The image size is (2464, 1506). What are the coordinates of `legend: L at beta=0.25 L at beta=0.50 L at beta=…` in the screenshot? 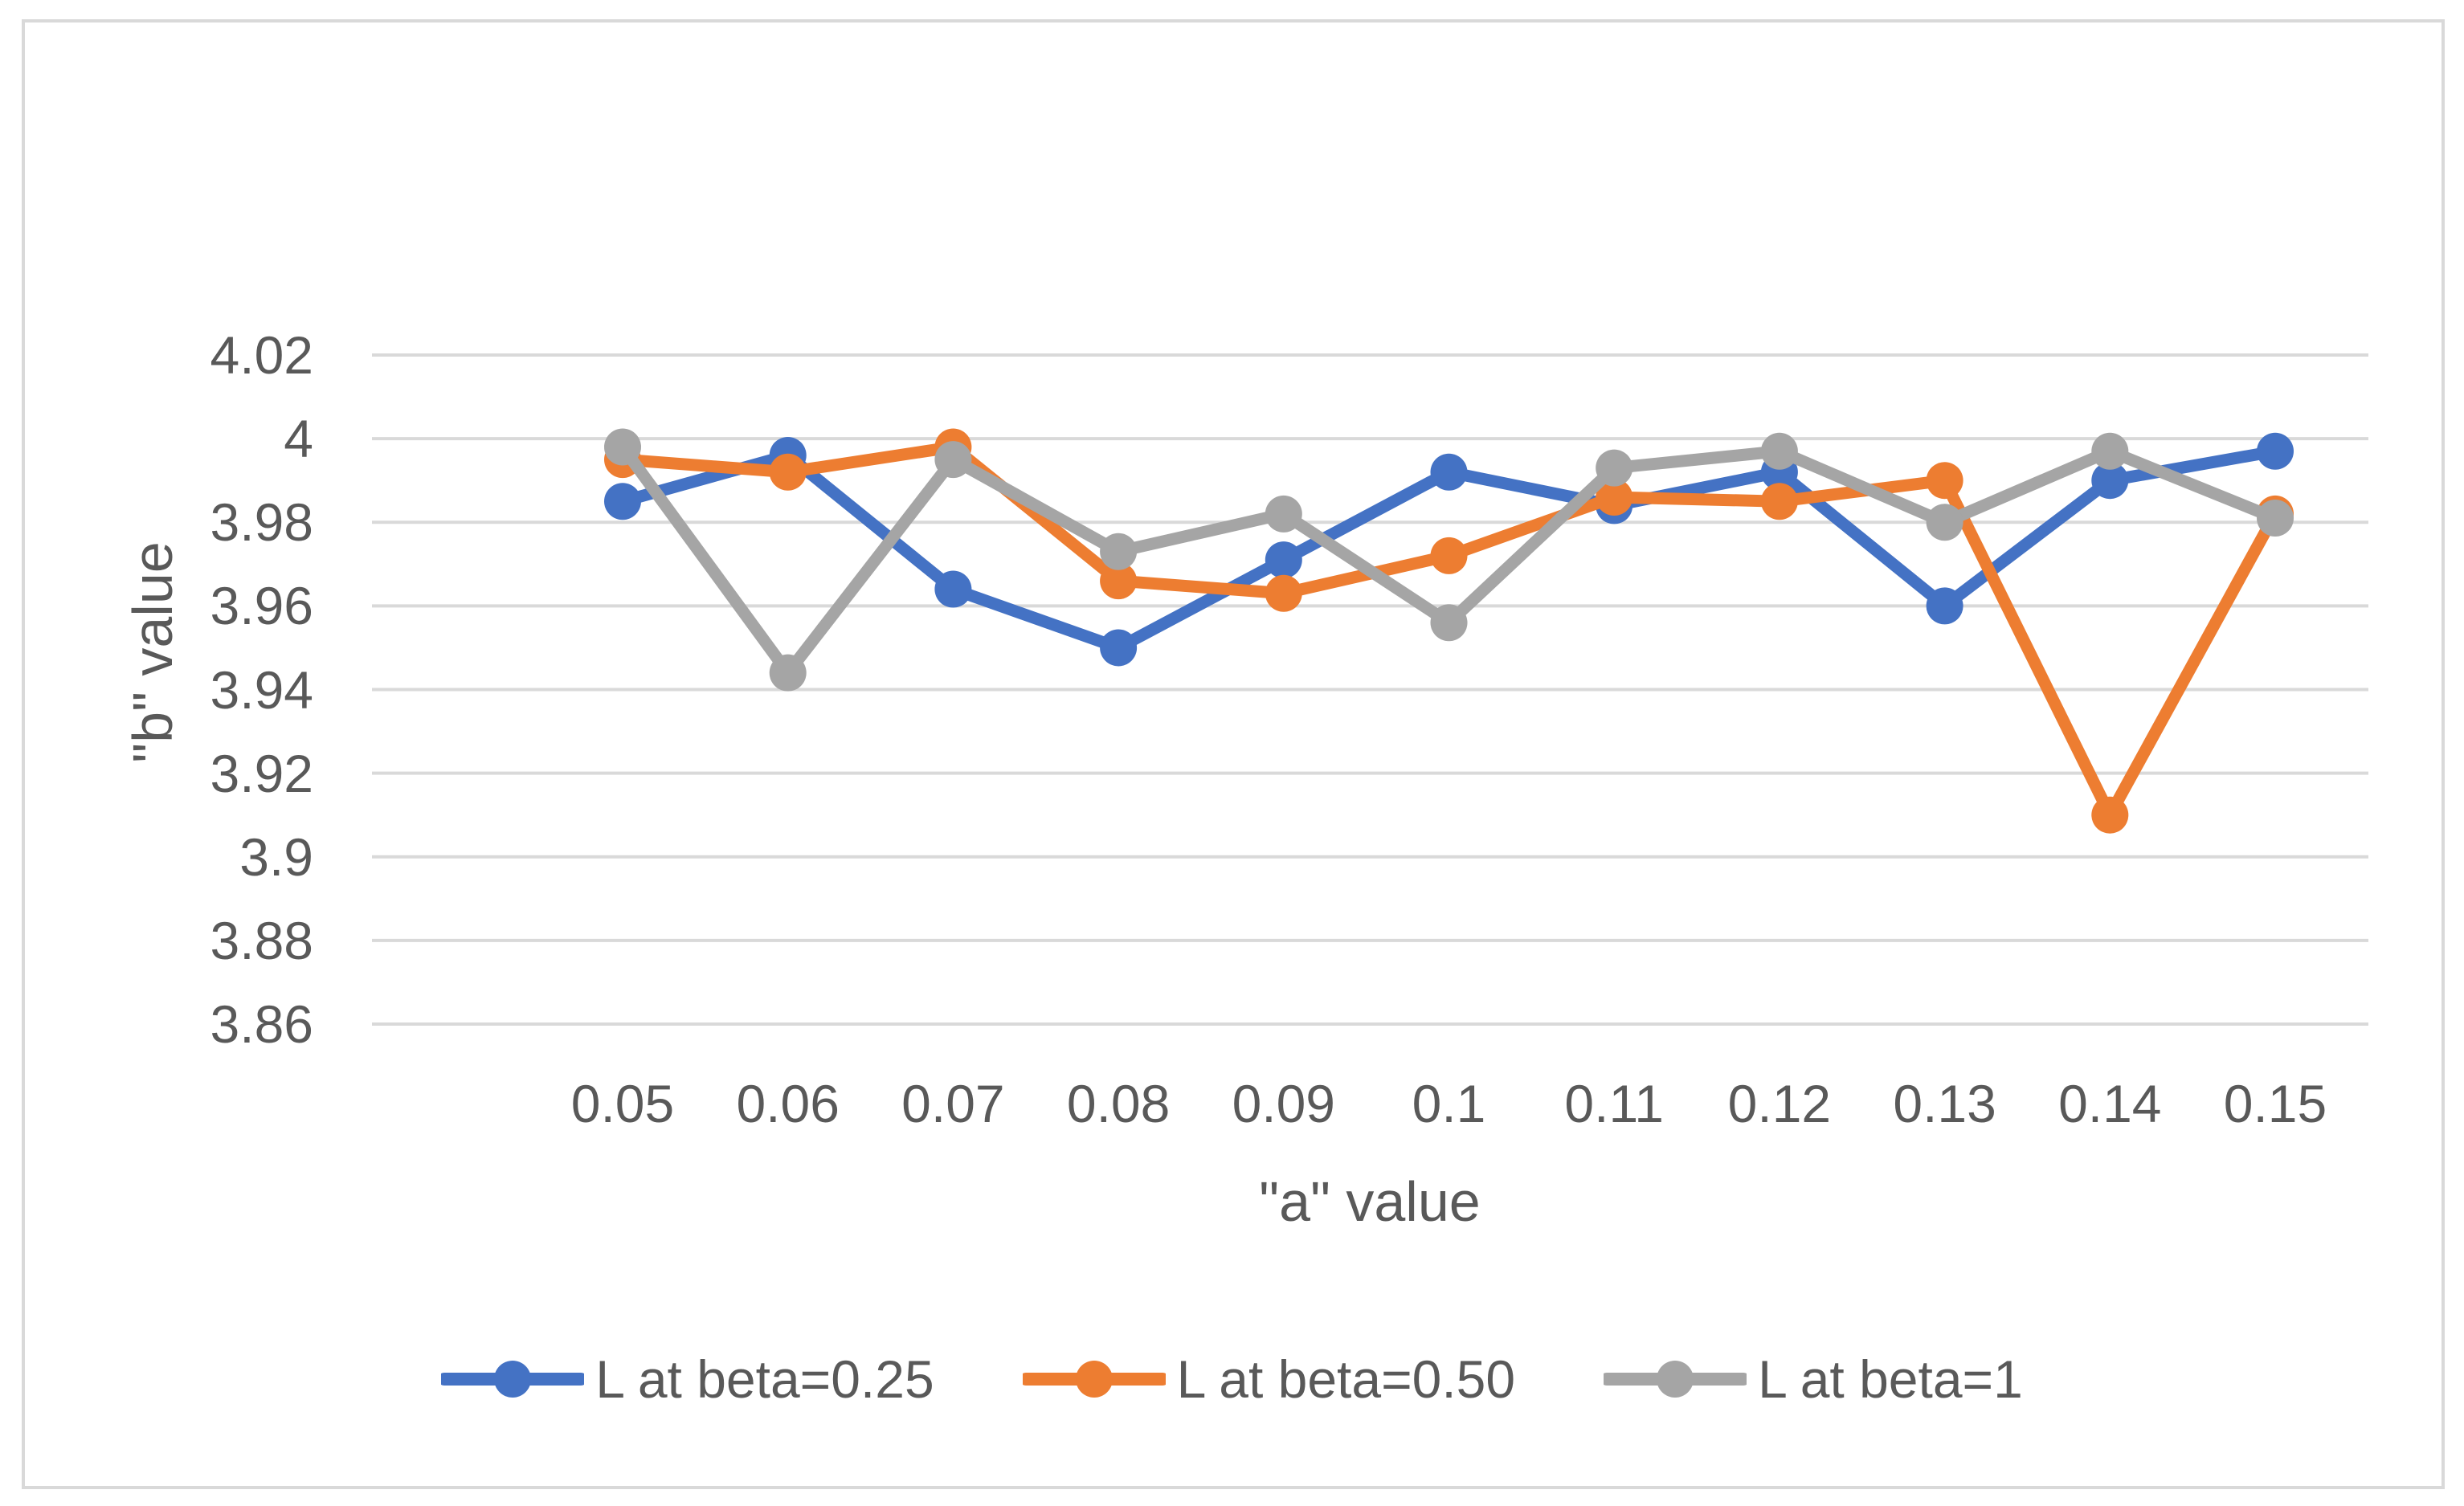 It's located at (1232, 1379).